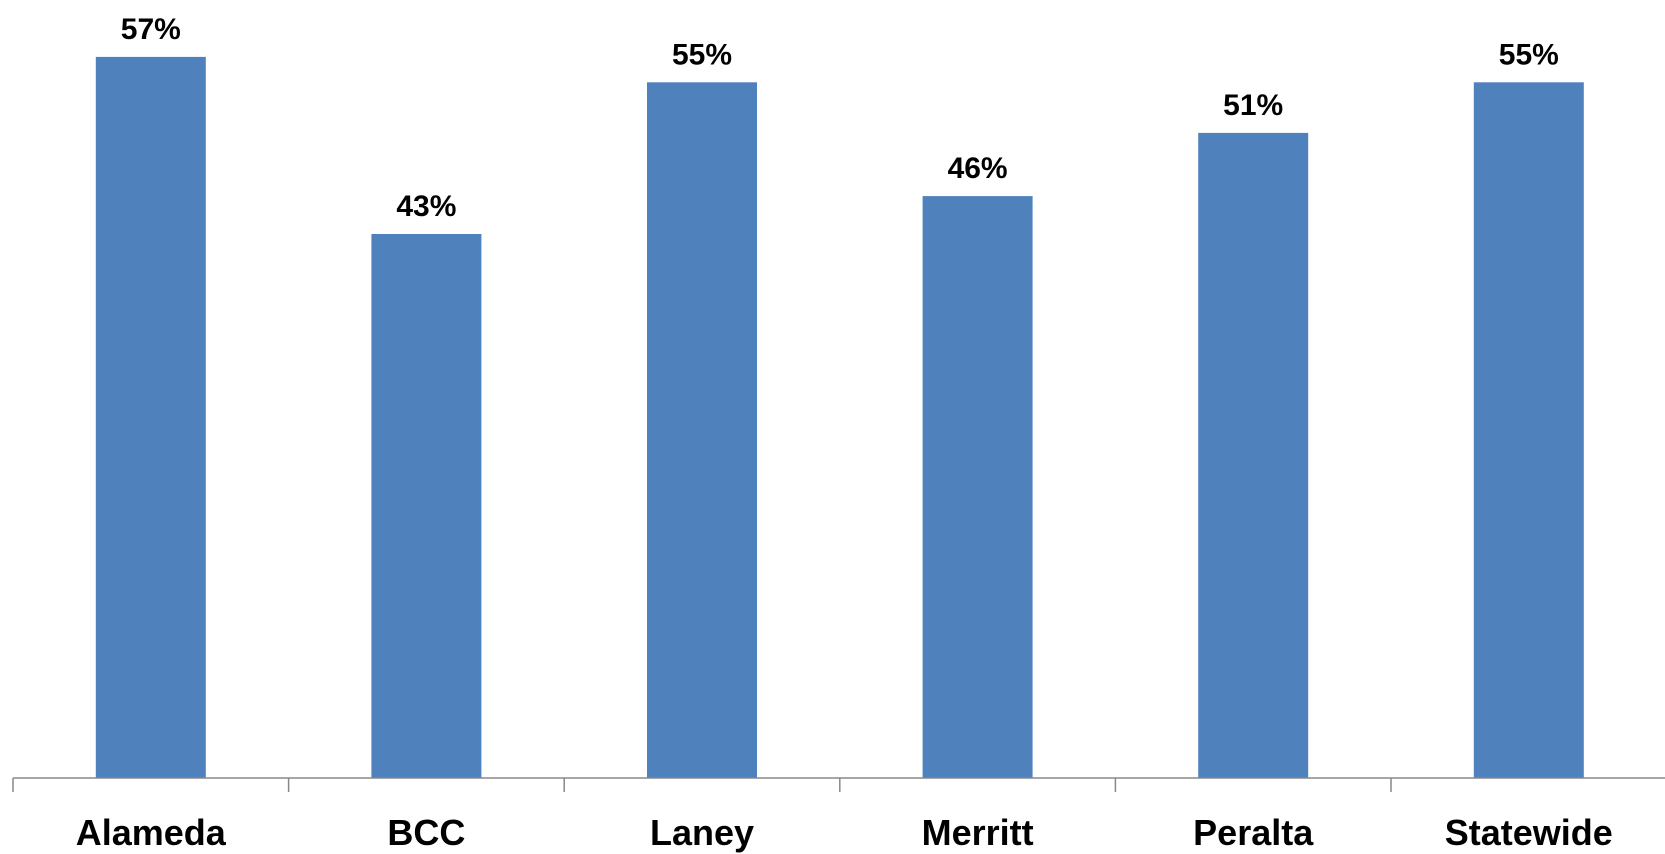  What do you see at coordinates (702, 54) in the screenshot?
I see `data-label-laney: 55%` at bounding box center [702, 54].